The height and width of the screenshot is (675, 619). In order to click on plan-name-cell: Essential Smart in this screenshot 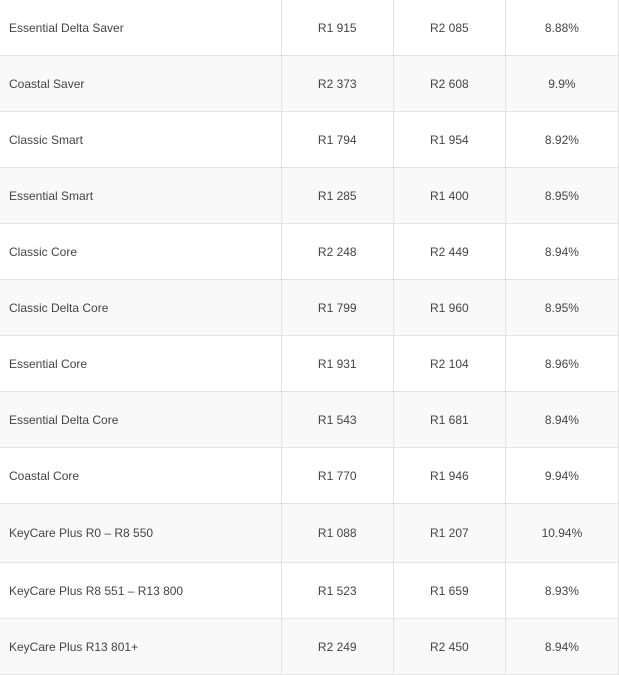, I will do `click(141, 195)`.